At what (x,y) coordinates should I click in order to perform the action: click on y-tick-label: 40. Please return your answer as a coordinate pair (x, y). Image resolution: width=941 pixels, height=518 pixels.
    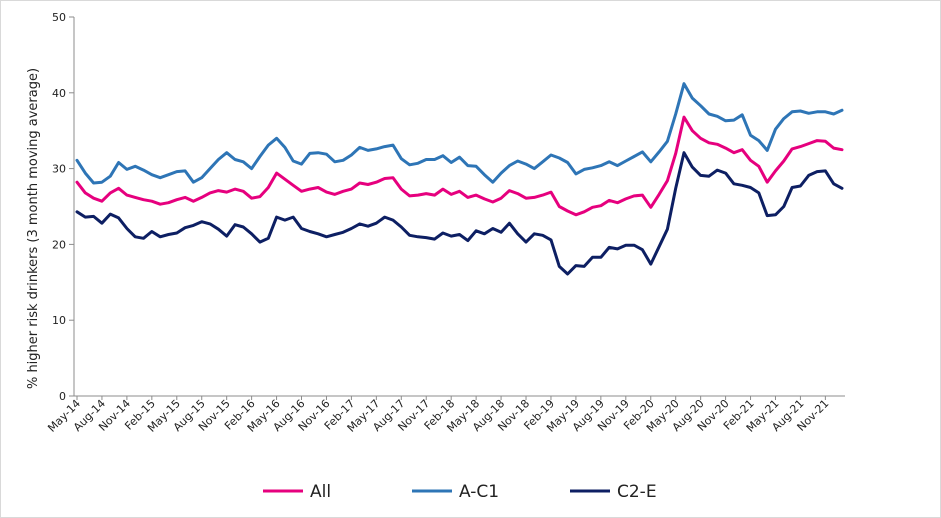
    Looking at the image, I should click on (59, 93).